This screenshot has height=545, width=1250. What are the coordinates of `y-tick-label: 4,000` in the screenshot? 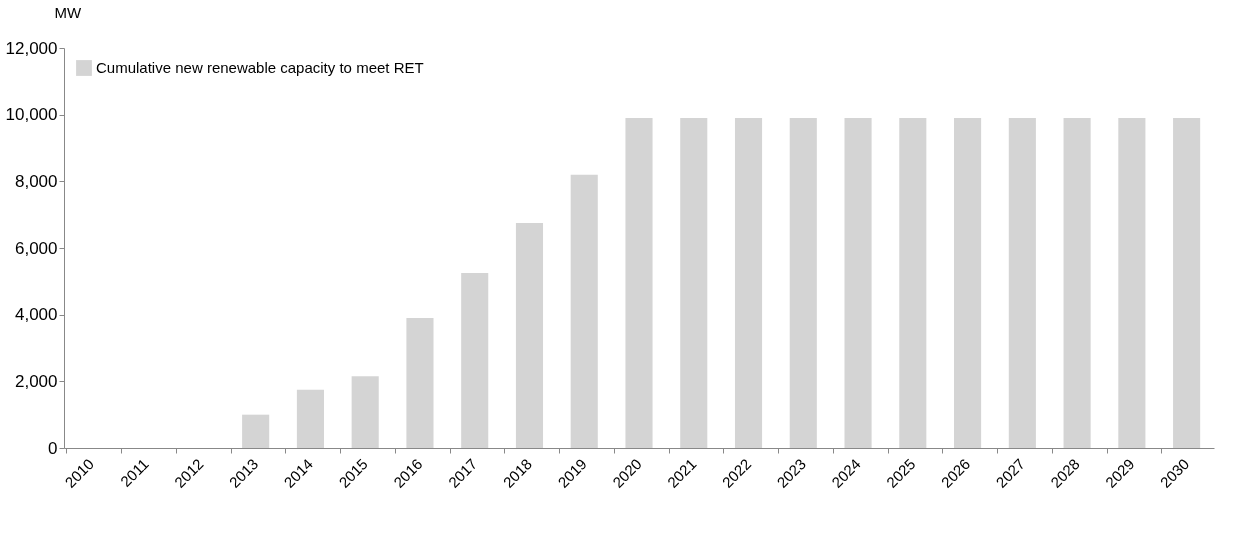 It's located at (36, 315).